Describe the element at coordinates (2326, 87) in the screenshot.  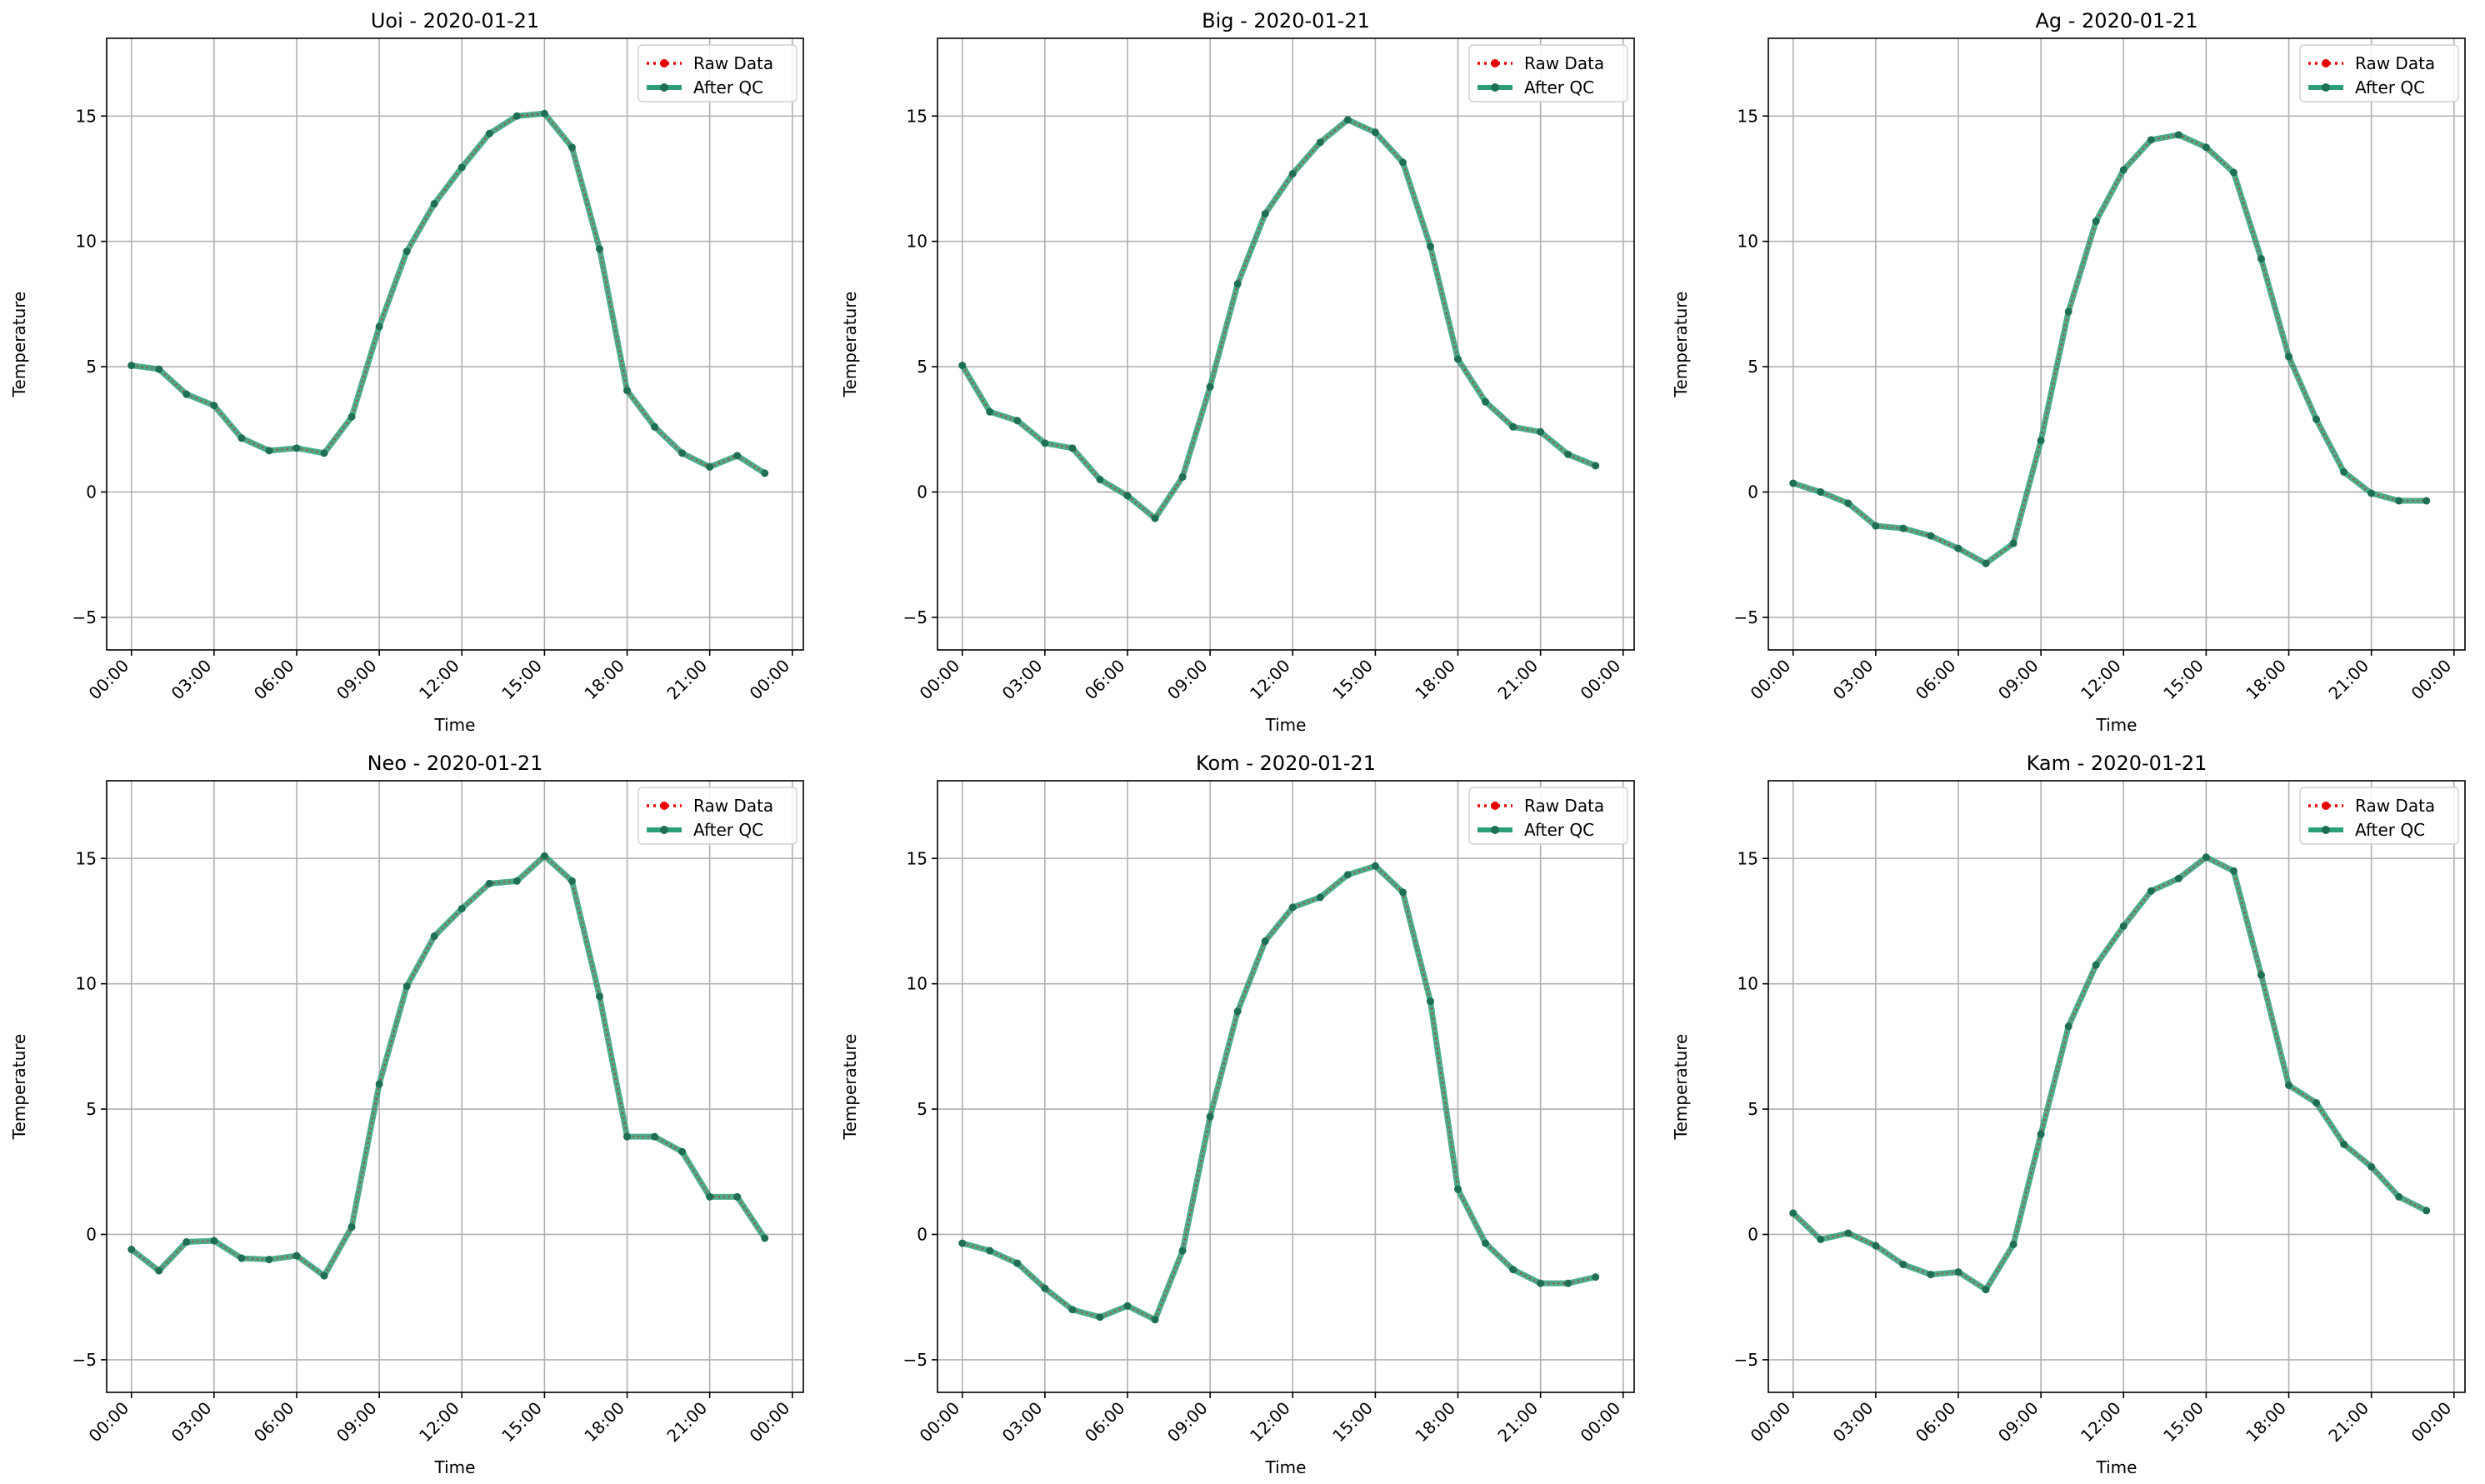
I see `legend-marker-after-qc` at that location.